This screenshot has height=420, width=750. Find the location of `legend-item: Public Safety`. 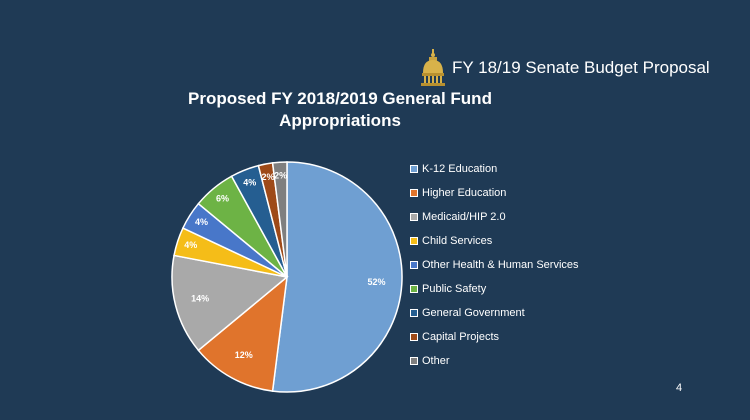

legend-item: Public Safety is located at coordinates (494, 289).